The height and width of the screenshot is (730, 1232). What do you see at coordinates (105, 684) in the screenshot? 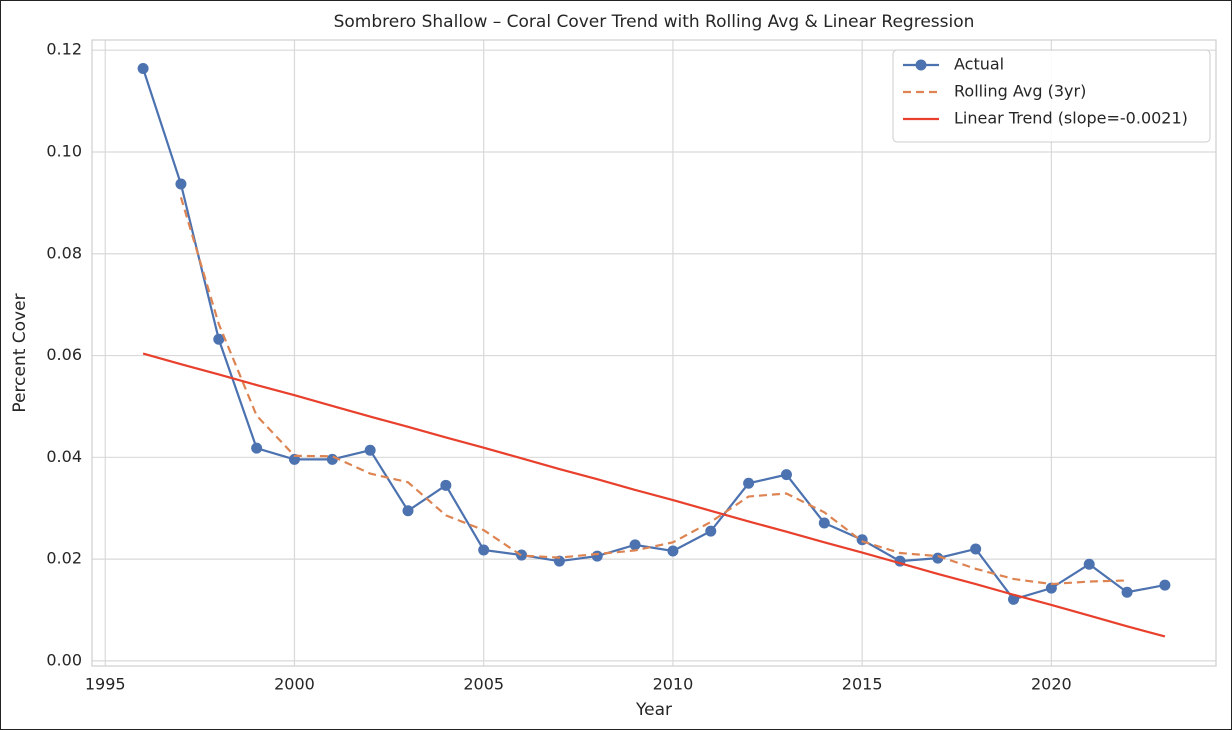
I see `x-tick-label: 1995` at bounding box center [105, 684].